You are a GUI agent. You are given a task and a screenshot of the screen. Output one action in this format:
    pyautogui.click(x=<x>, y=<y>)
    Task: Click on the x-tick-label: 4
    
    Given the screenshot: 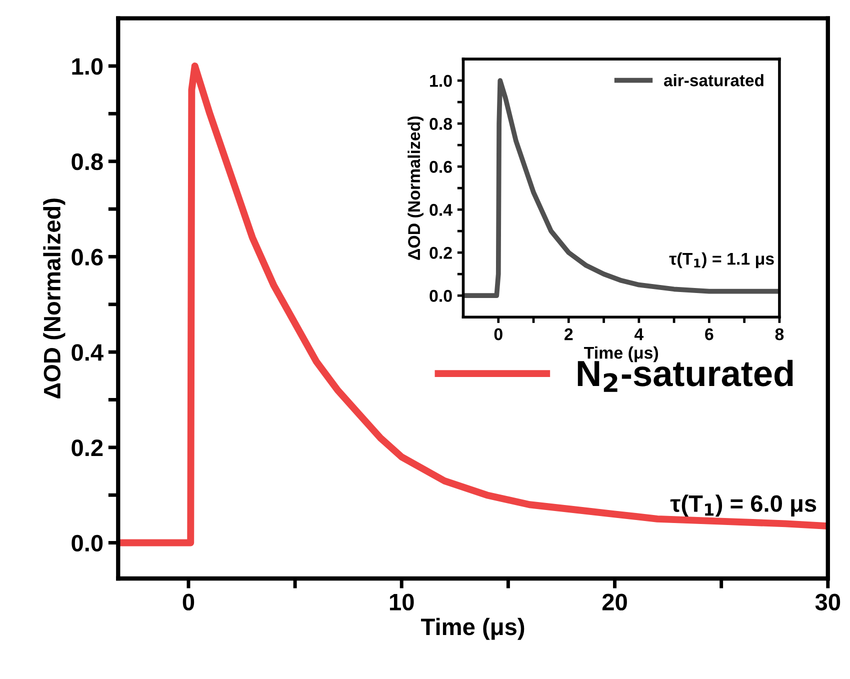 What is the action you would take?
    pyautogui.click(x=639, y=334)
    